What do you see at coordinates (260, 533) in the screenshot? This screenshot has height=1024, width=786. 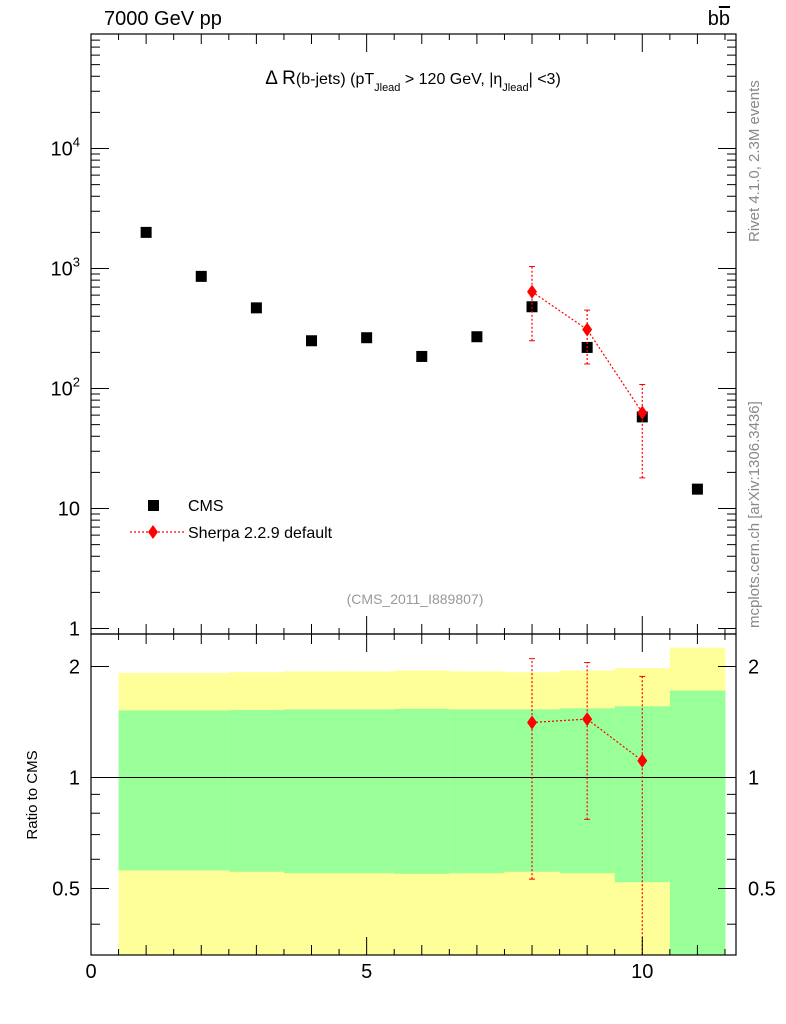 I see `legend-sherpa-label: Sherpa 2.2.9 default` at bounding box center [260, 533].